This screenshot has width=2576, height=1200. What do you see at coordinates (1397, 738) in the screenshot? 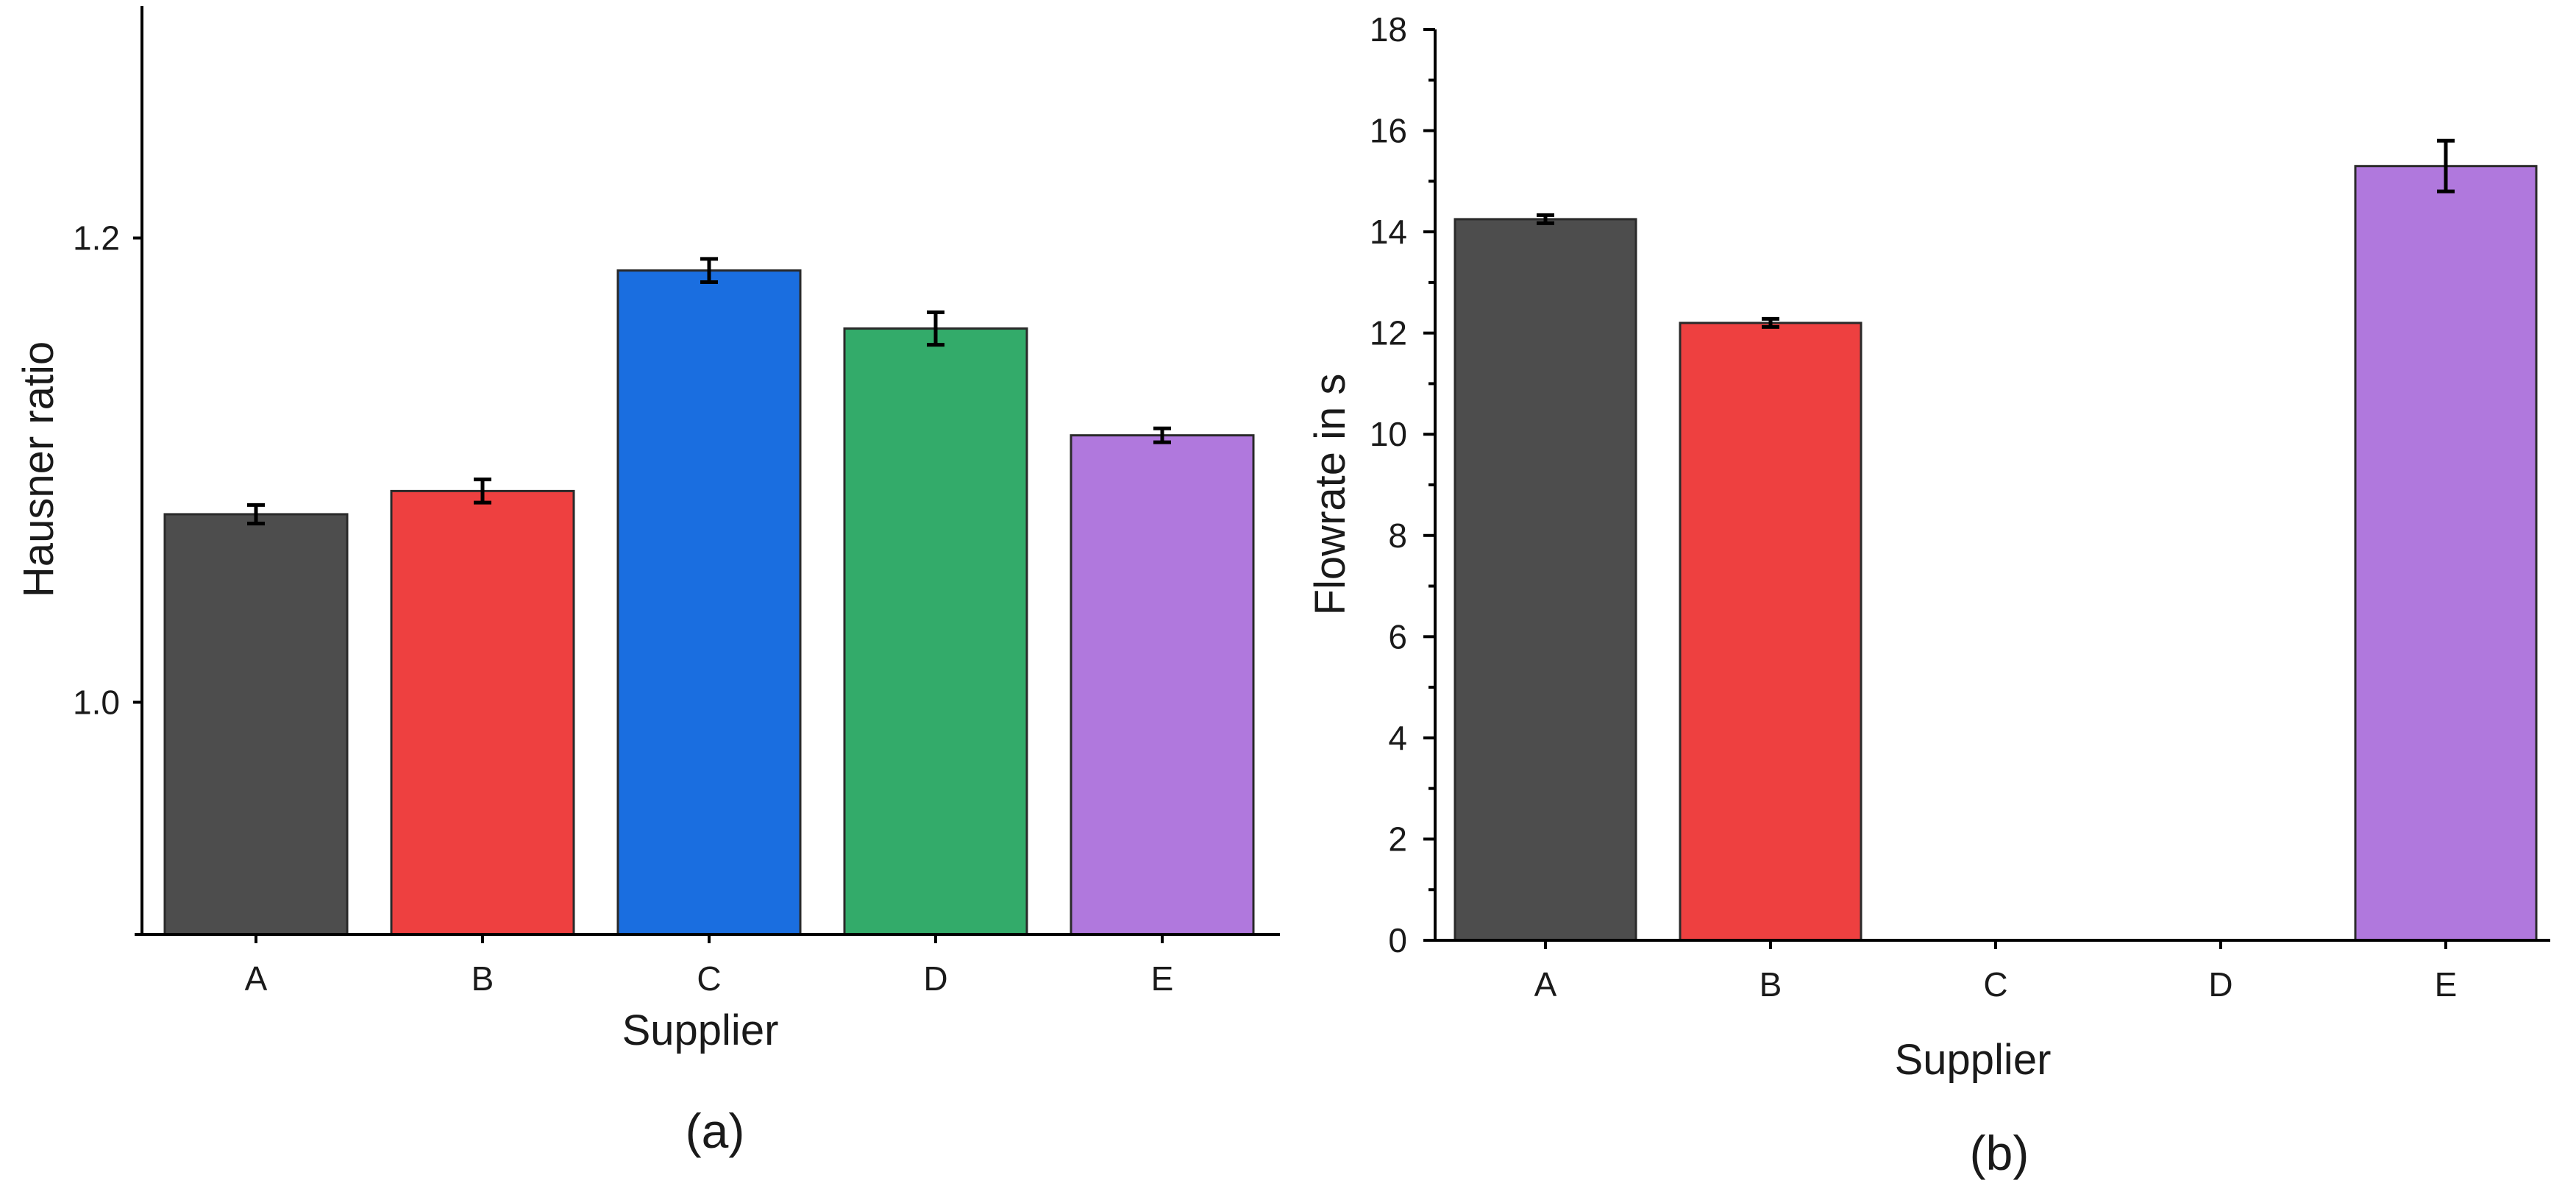
I see `y-tick-label: 4` at bounding box center [1397, 738].